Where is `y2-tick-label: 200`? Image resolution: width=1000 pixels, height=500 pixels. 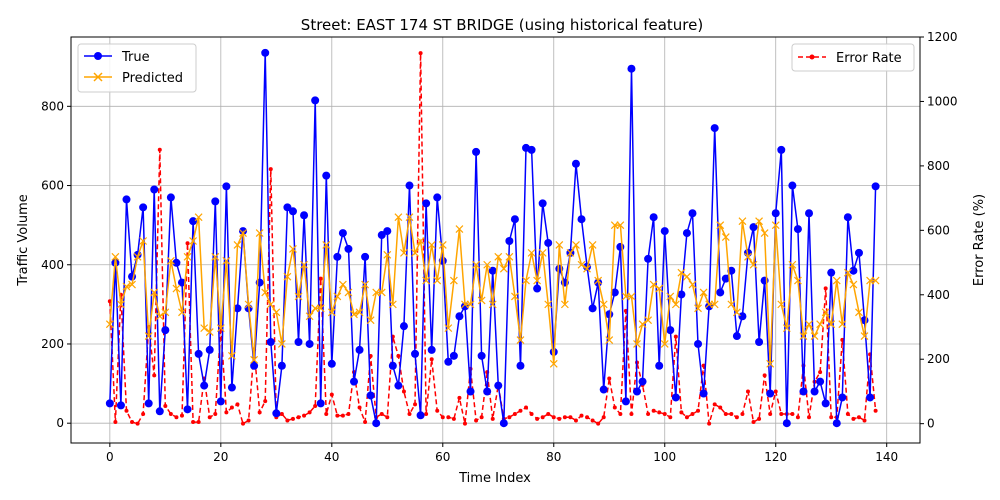
y2-tick-label: 200 is located at coordinates (938, 359).